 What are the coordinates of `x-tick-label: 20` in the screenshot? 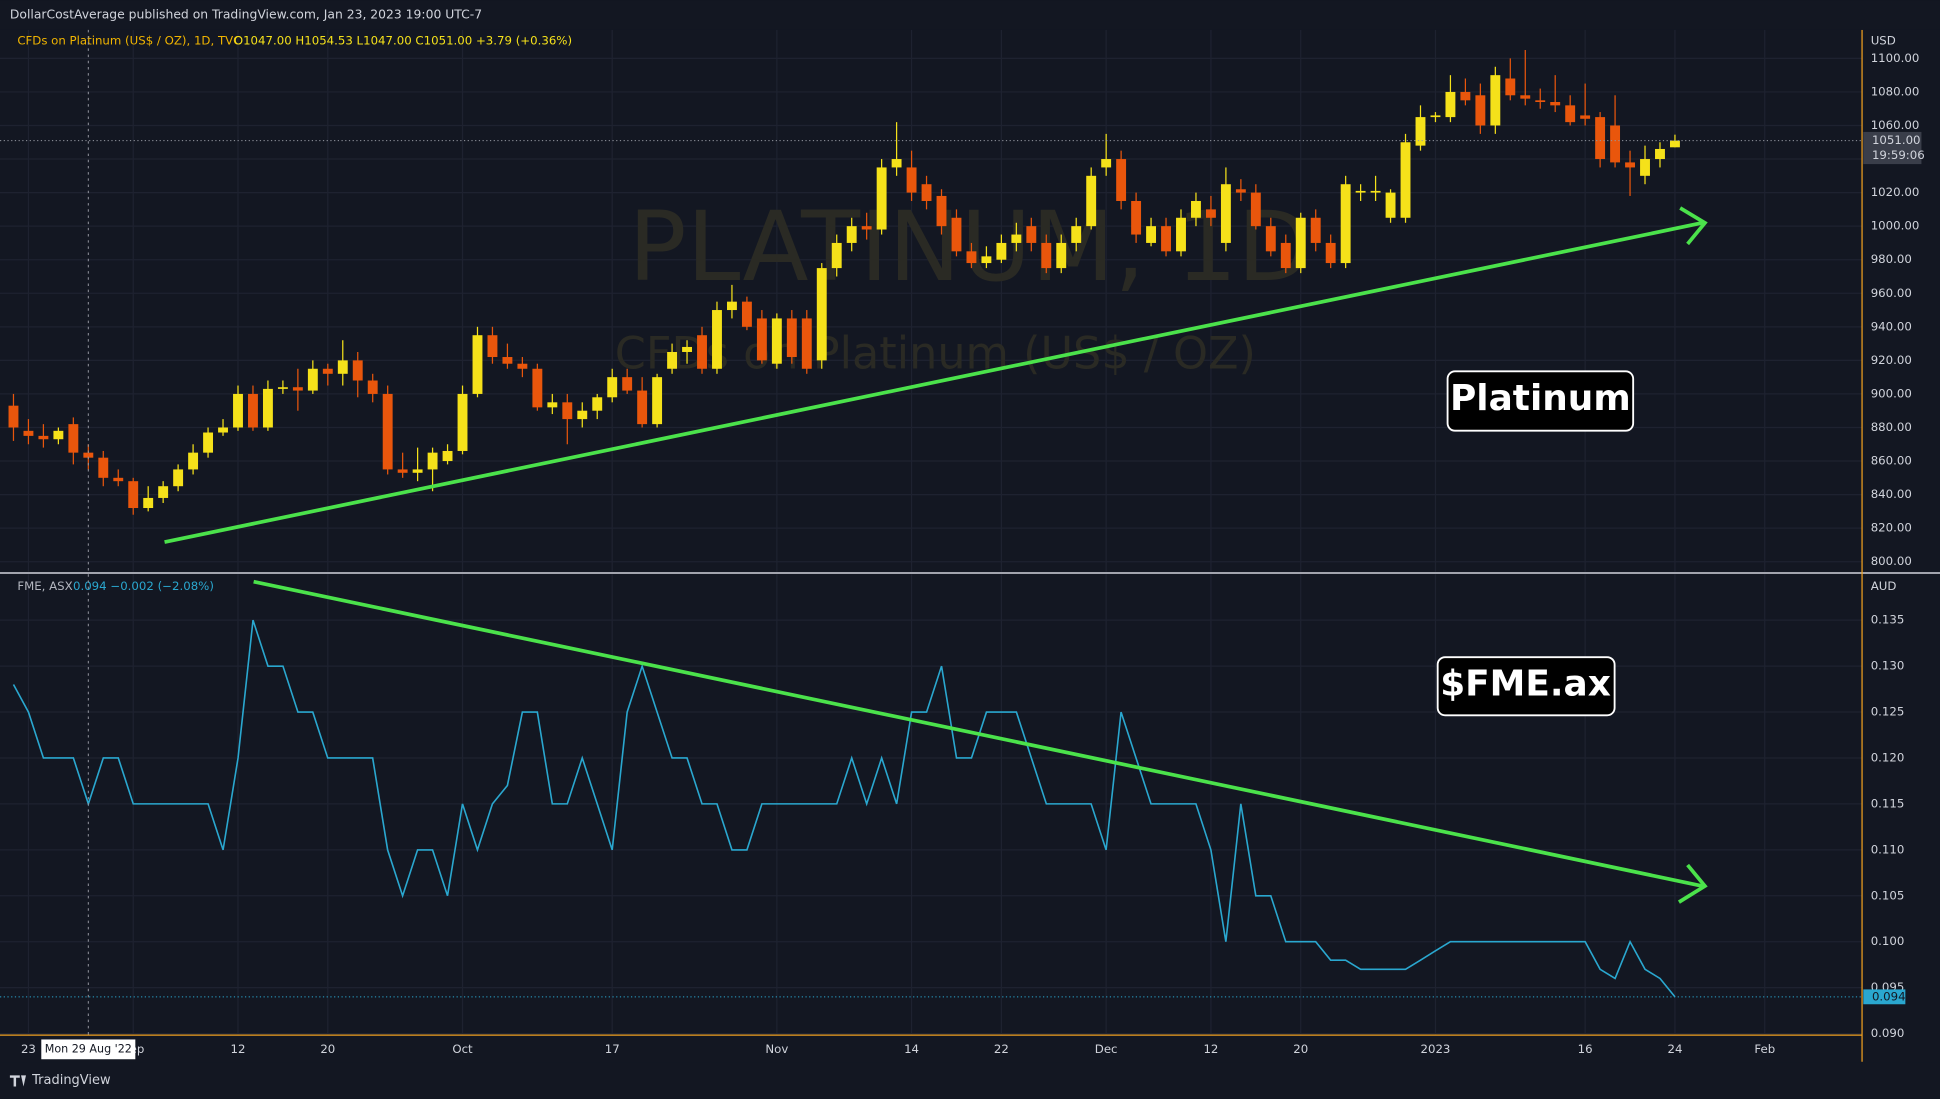 It's located at (1300, 1049).